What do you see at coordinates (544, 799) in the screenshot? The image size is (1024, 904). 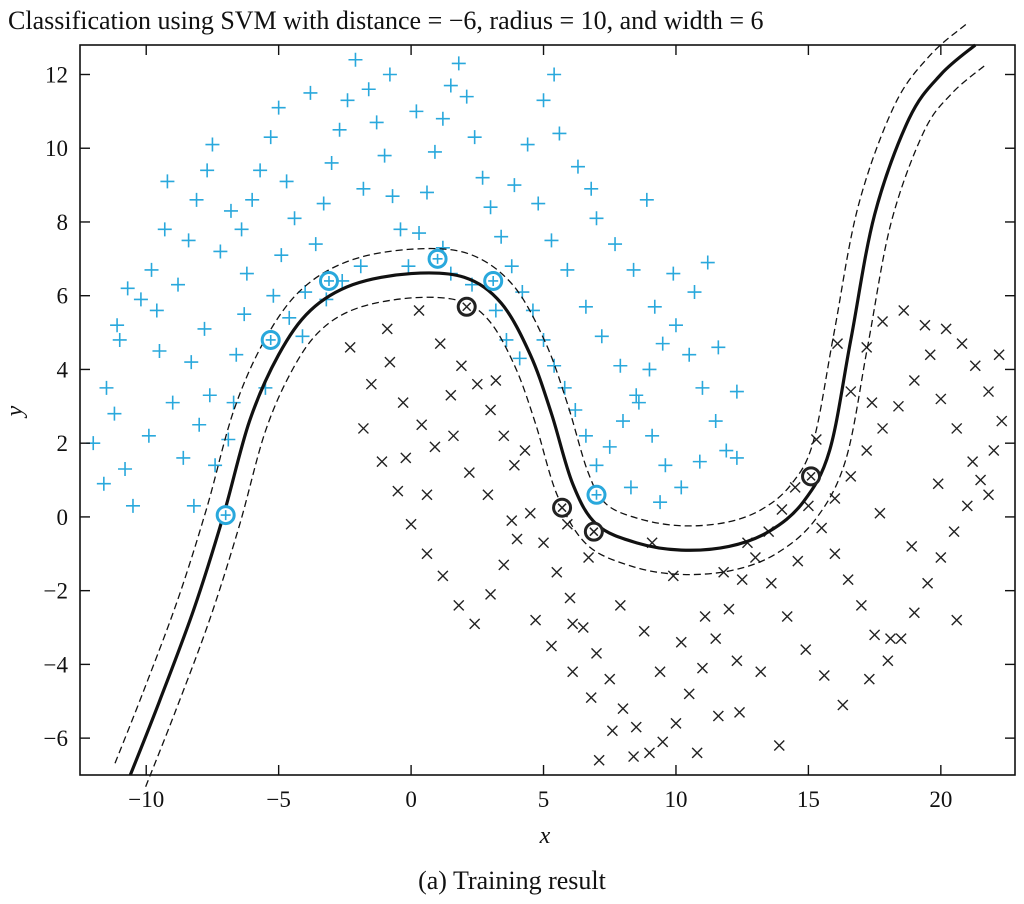 I see `x-tick-label: 5` at bounding box center [544, 799].